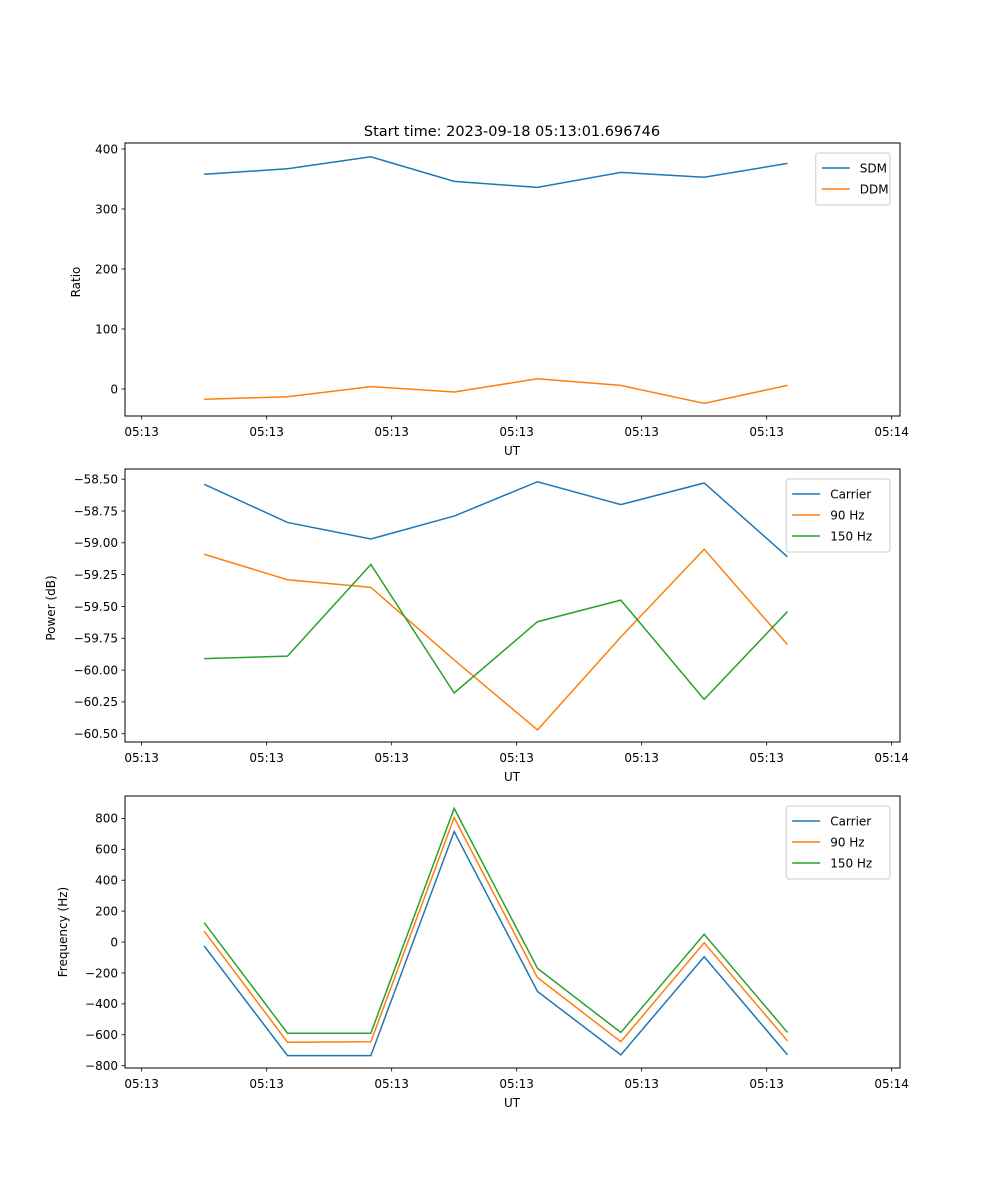 The height and width of the screenshot is (1200, 1000). What do you see at coordinates (512, 451) in the screenshot?
I see `ratio-x-axis-label: UT` at bounding box center [512, 451].